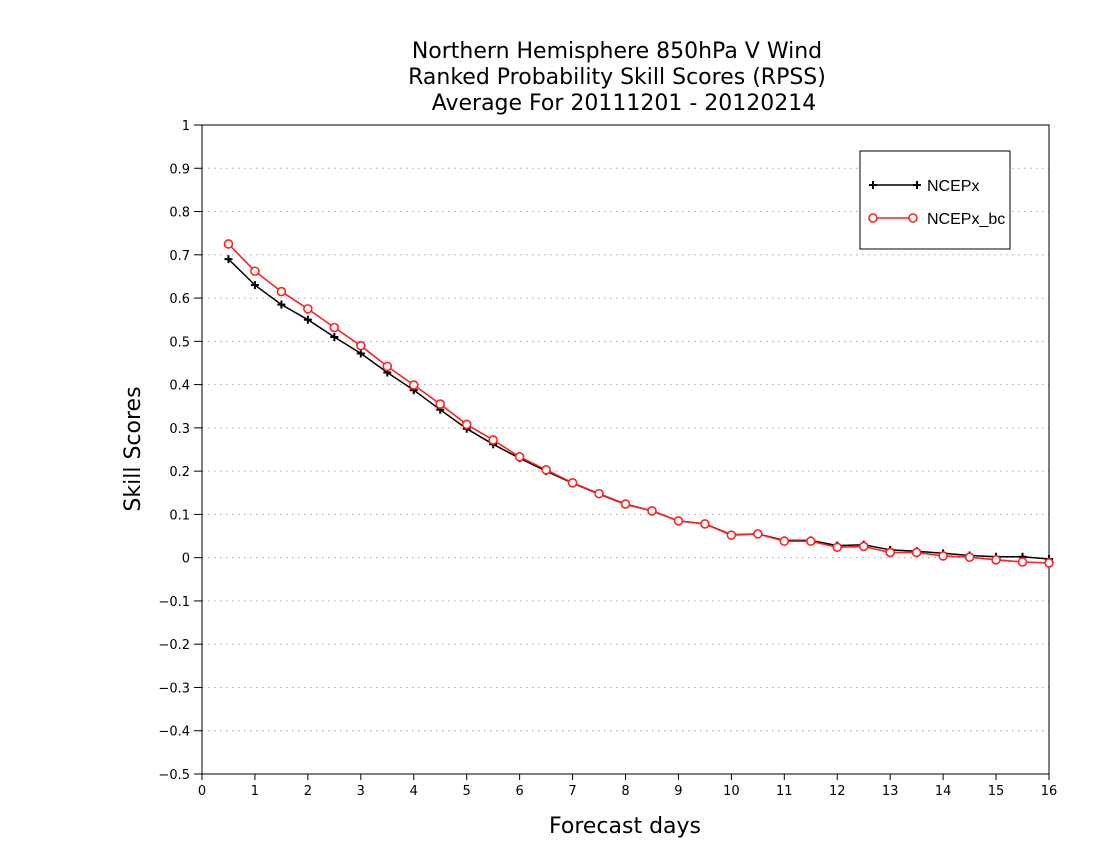 The height and width of the screenshot is (850, 1100). I want to click on y-tick-label: 0, so click(186, 559).